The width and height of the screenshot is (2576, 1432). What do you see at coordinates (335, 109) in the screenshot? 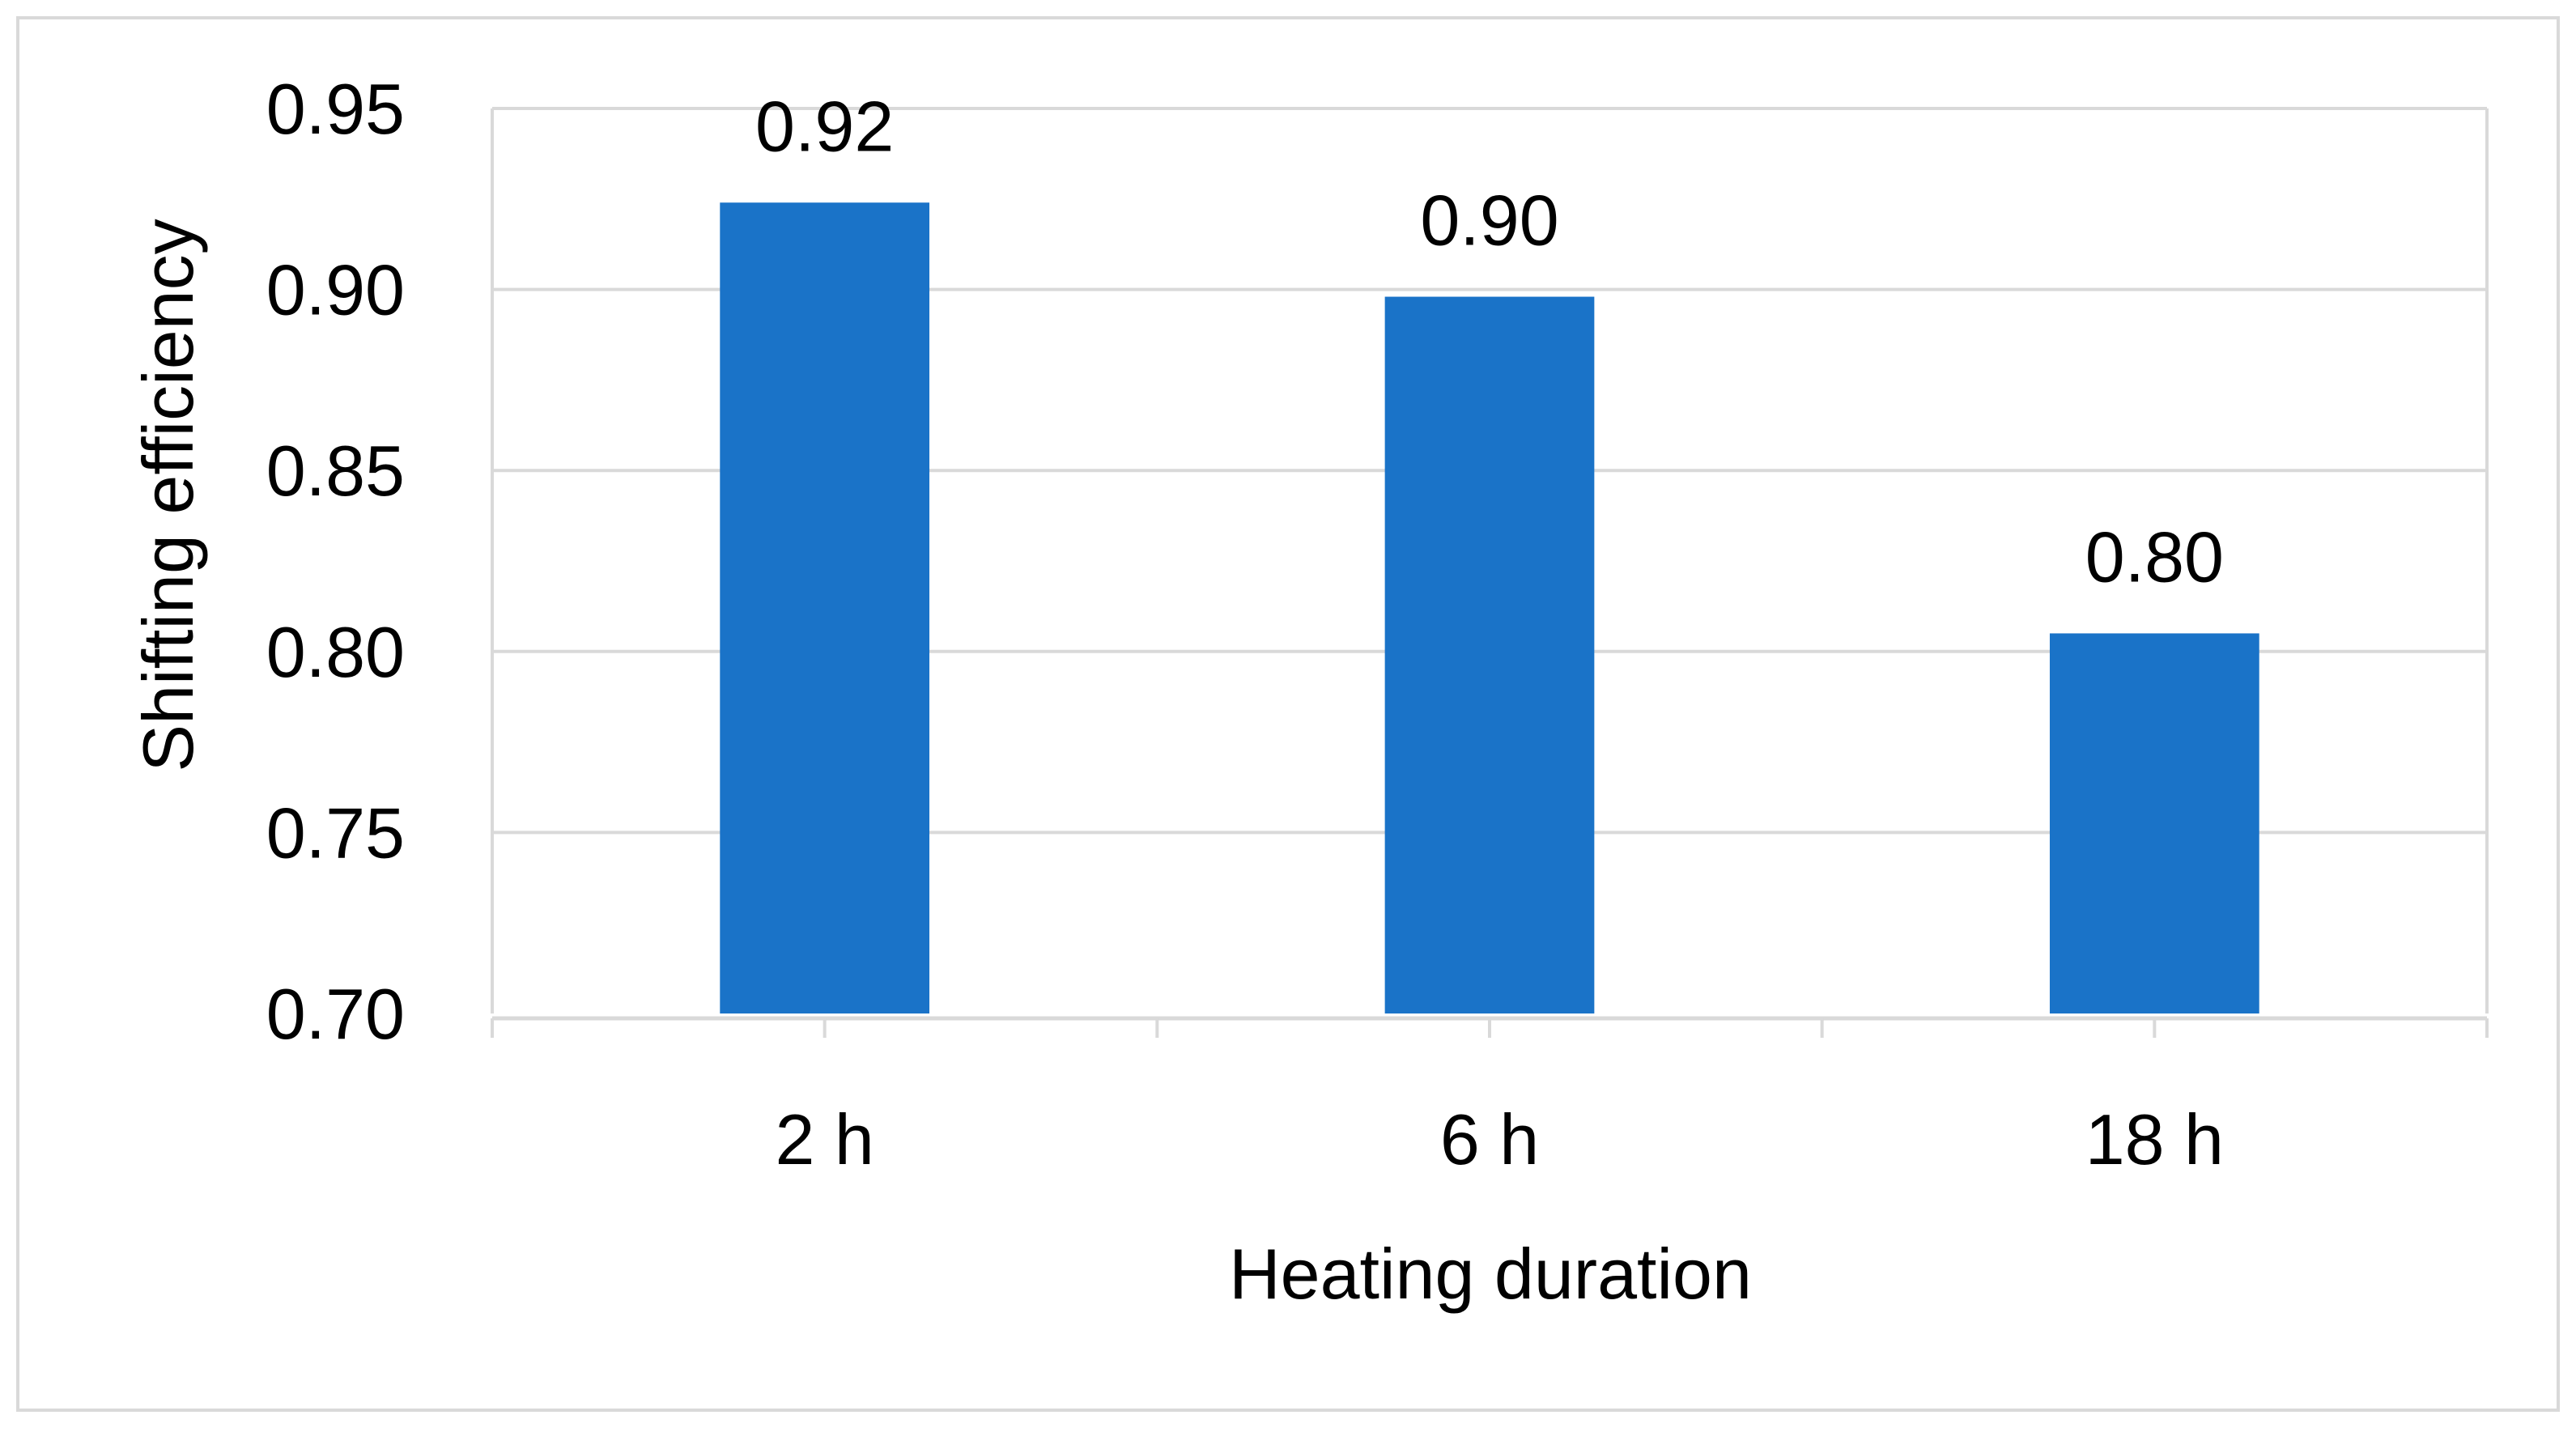
I see `y-tick-label: 0.95` at bounding box center [335, 109].